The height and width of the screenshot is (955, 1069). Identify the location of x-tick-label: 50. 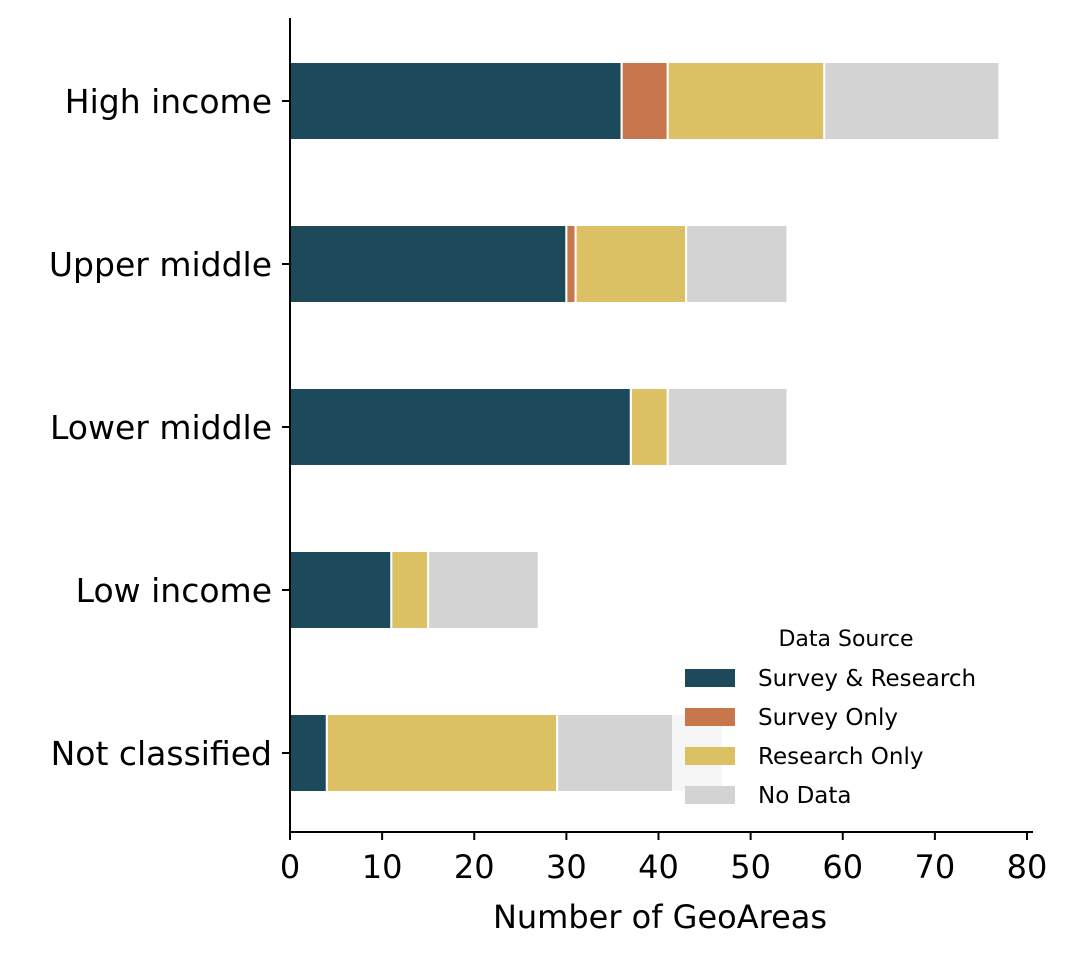
(750, 867).